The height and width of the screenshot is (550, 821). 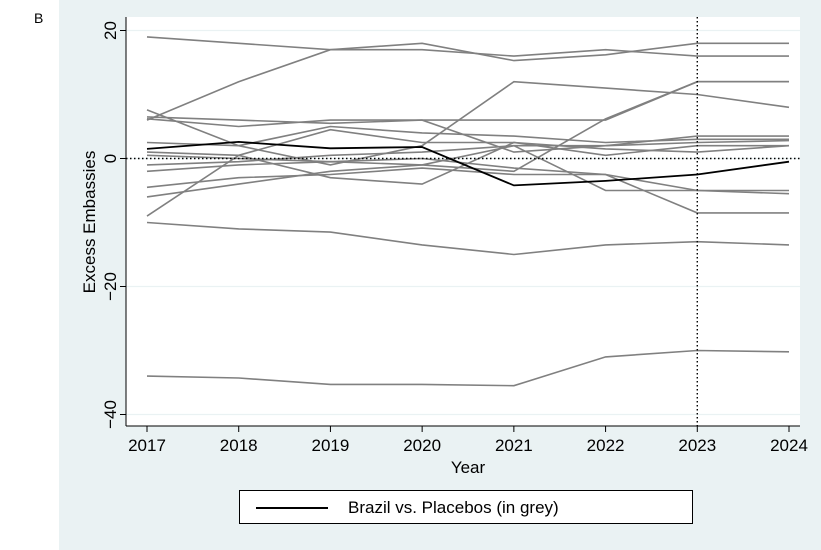 I want to click on x-tick-label-2020: 2020, so click(x=422, y=445).